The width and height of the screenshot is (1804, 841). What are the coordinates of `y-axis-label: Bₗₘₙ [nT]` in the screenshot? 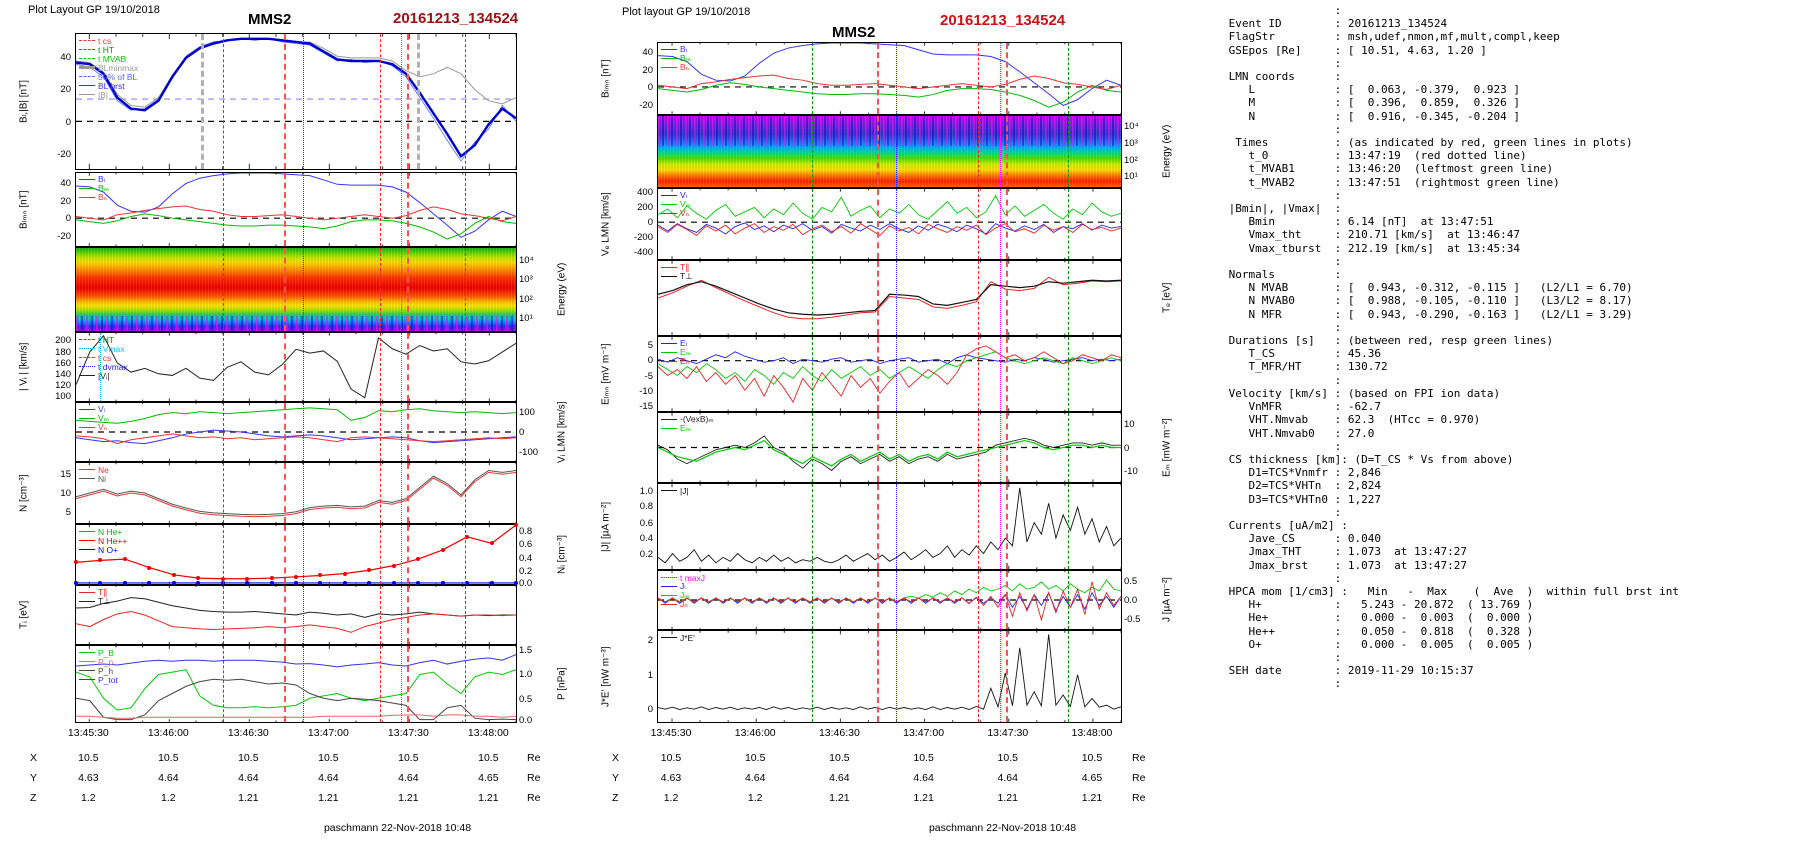 It's located at (606, 78).